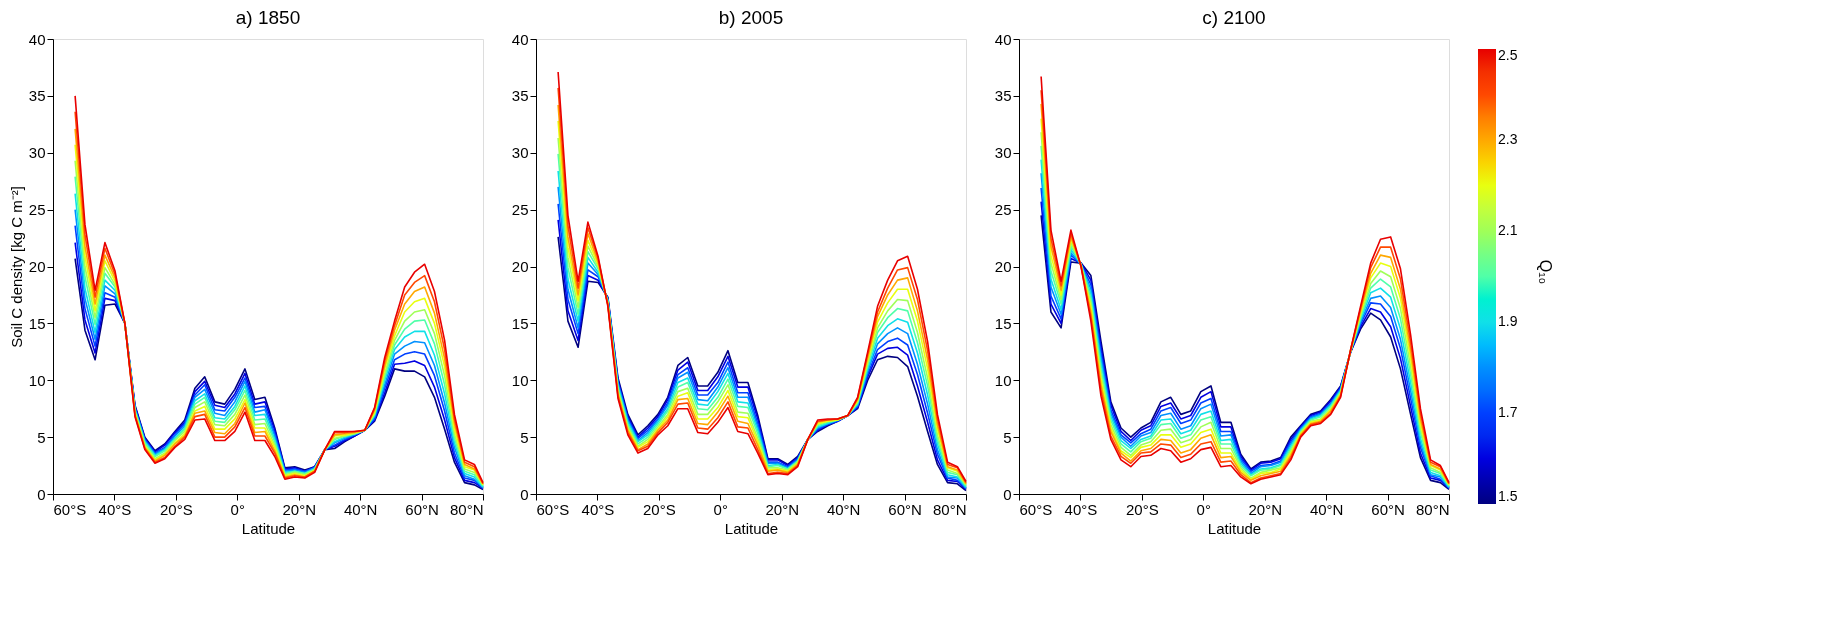 The image size is (1825, 641). What do you see at coordinates (1508, 496) in the screenshot?
I see `color-bar-label: 1.5` at bounding box center [1508, 496].